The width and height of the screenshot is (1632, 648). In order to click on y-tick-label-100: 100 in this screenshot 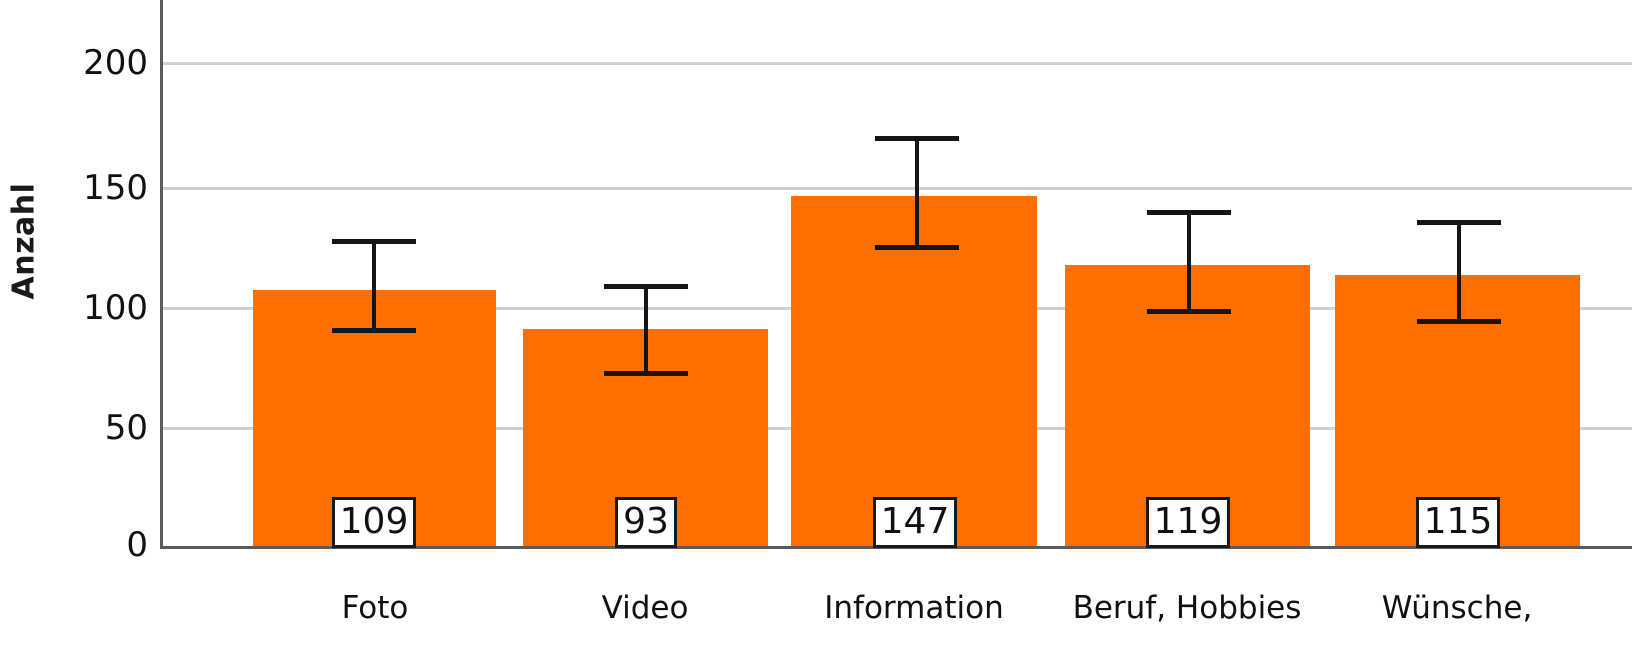, I will do `click(115, 308)`.